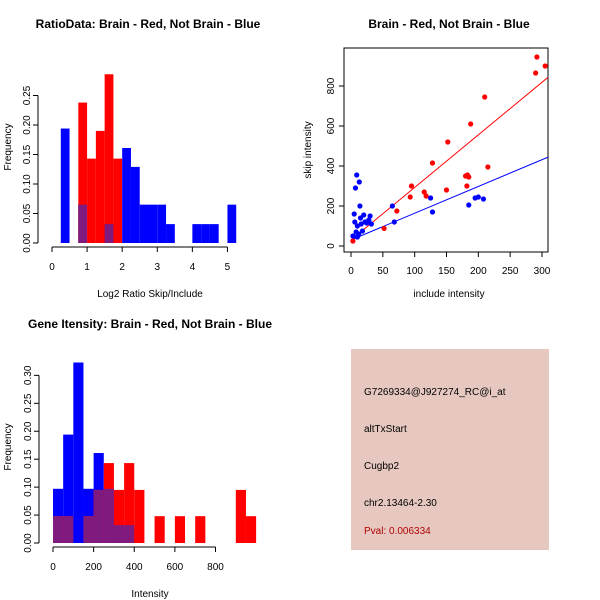  I want to click on y-tick-label: 600, so click(331, 125).